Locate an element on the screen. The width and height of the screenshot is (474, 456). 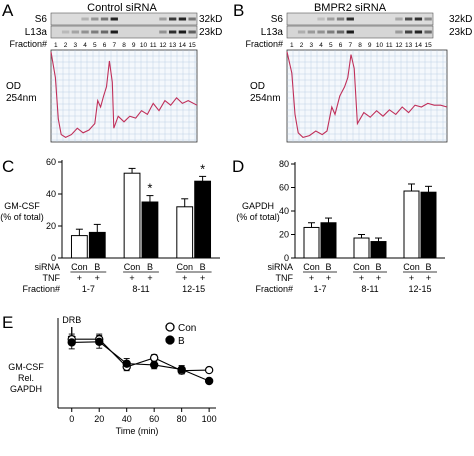
x-tick-label: 0 is located at coordinates (71, 419).